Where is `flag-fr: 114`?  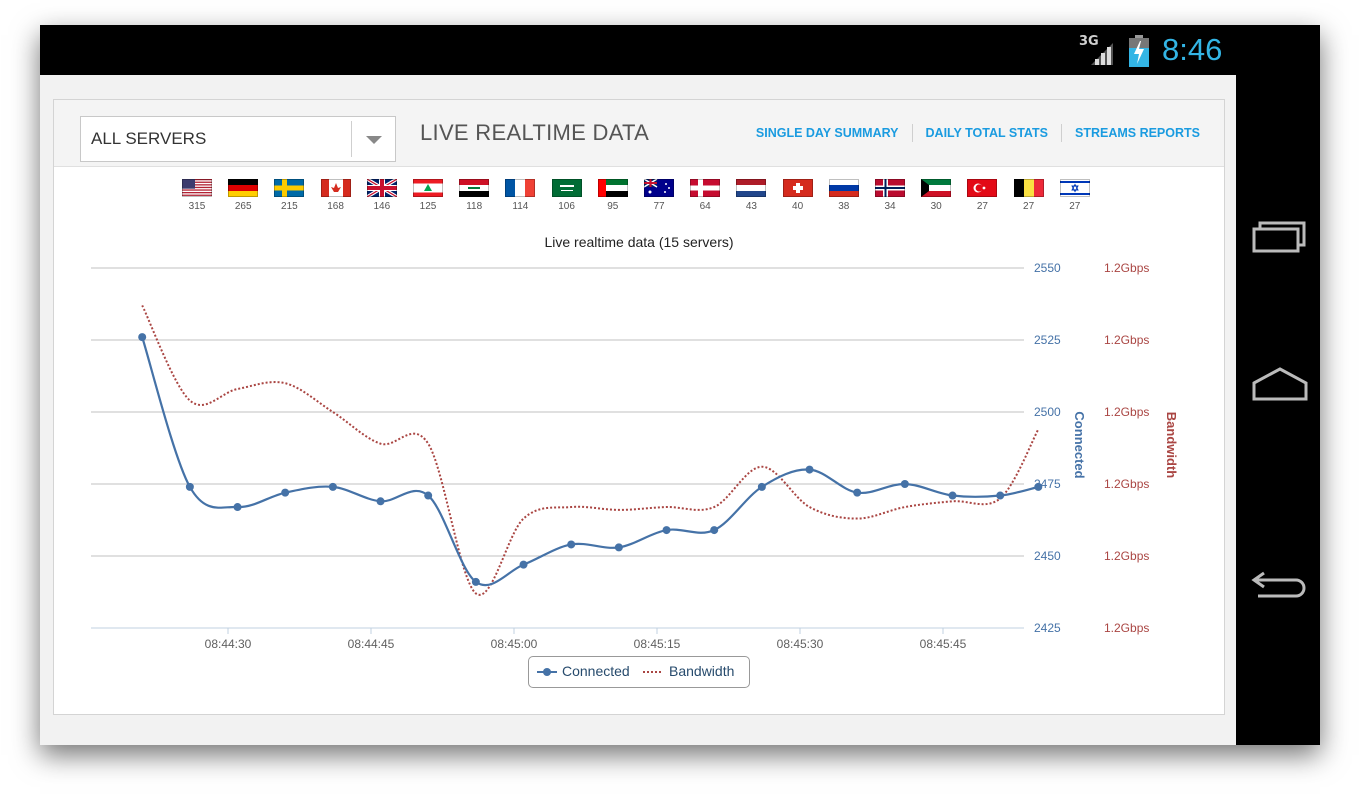 flag-fr: 114 is located at coordinates (520, 195).